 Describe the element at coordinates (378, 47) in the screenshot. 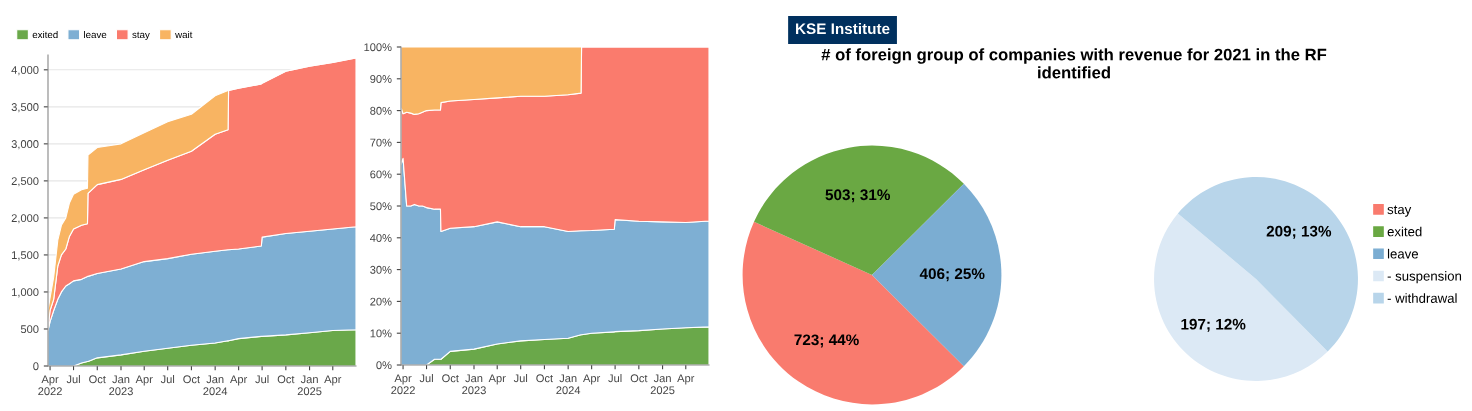

I see `y-tick-label: 100%` at that location.